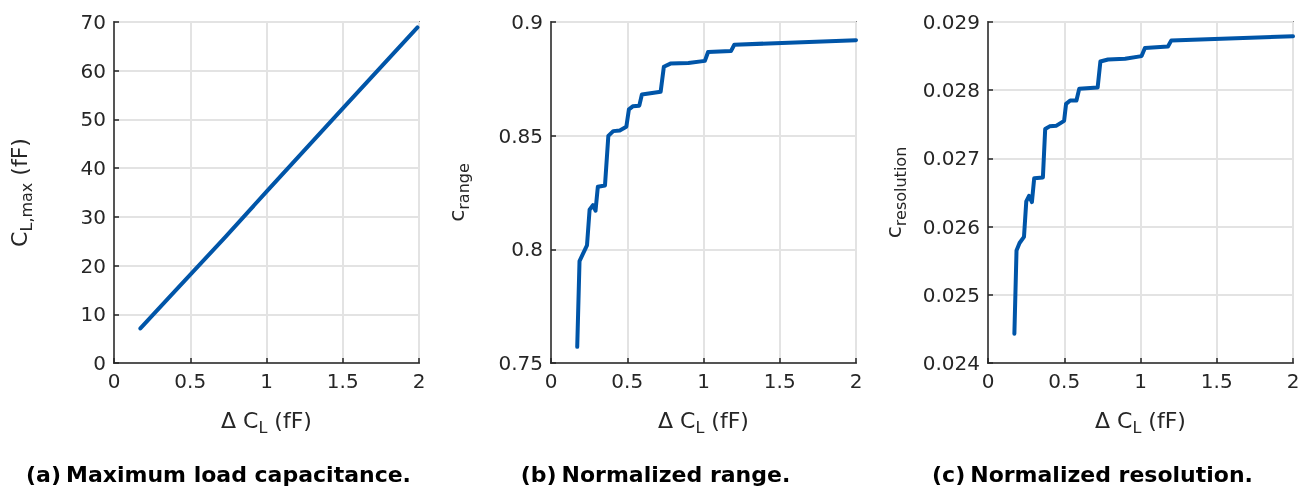 The width and height of the screenshot is (1311, 498). What do you see at coordinates (218, 474) in the screenshot?
I see `text: (a) Maximum load capacitance.` at bounding box center [218, 474].